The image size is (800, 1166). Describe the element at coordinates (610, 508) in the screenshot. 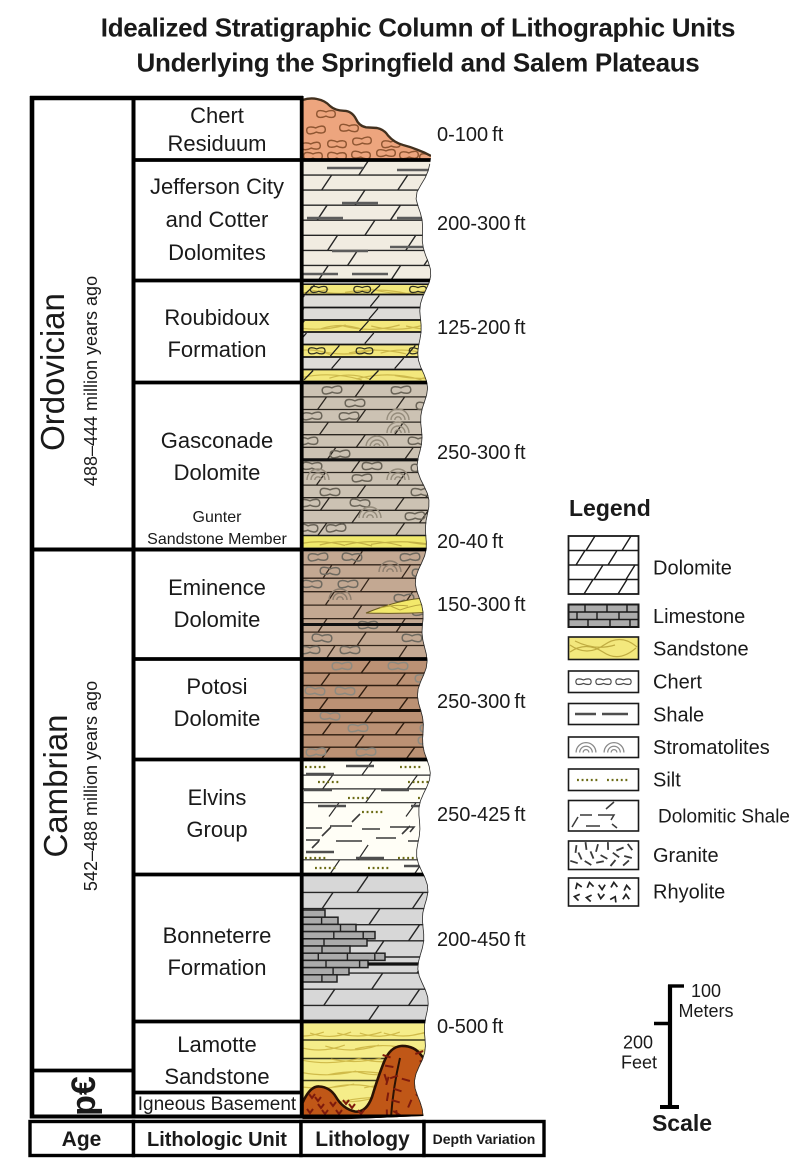

I see `svg-text: Legend` at that location.